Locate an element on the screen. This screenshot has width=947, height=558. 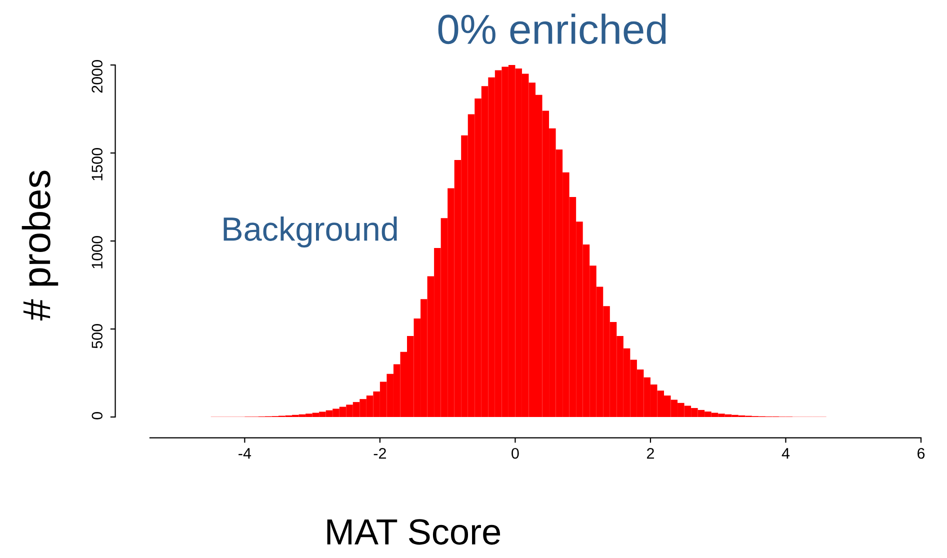
y-tick-label: 0 is located at coordinates (97, 416).